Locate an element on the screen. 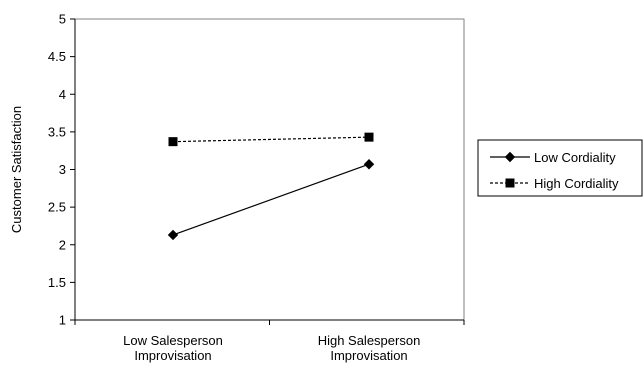 Image resolution: width=644 pixels, height=369 pixels. y-tick-label: 4 is located at coordinates (62, 94).